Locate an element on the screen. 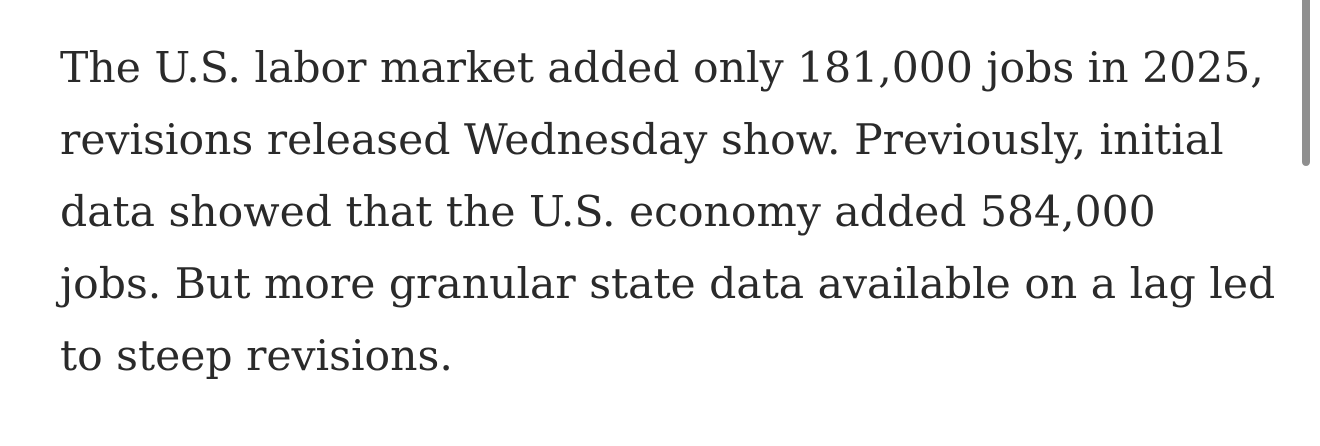 The width and height of the screenshot is (1320, 446). paragraph-line-5: to steep revisions. is located at coordinates (256, 356).